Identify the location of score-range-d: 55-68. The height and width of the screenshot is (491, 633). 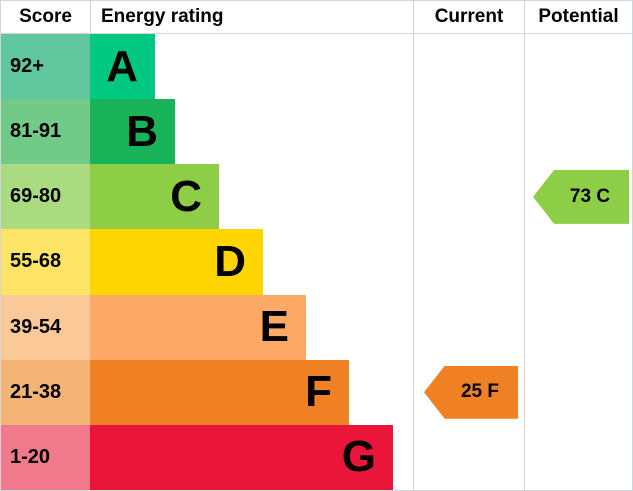
(36, 261).